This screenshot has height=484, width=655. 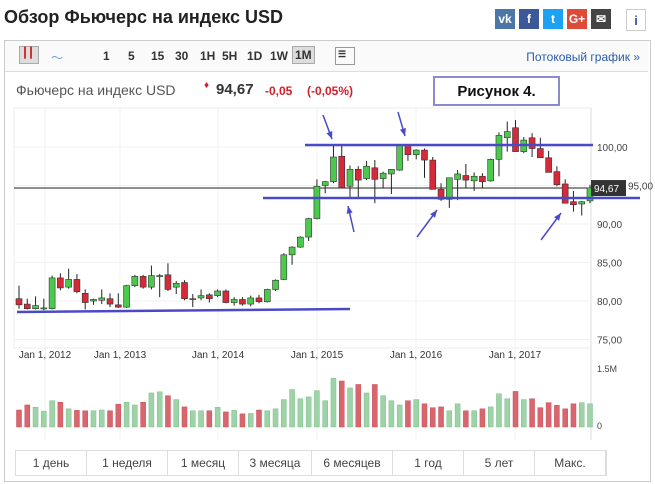 I want to click on table-view-icon: ☰, so click(x=345, y=56).